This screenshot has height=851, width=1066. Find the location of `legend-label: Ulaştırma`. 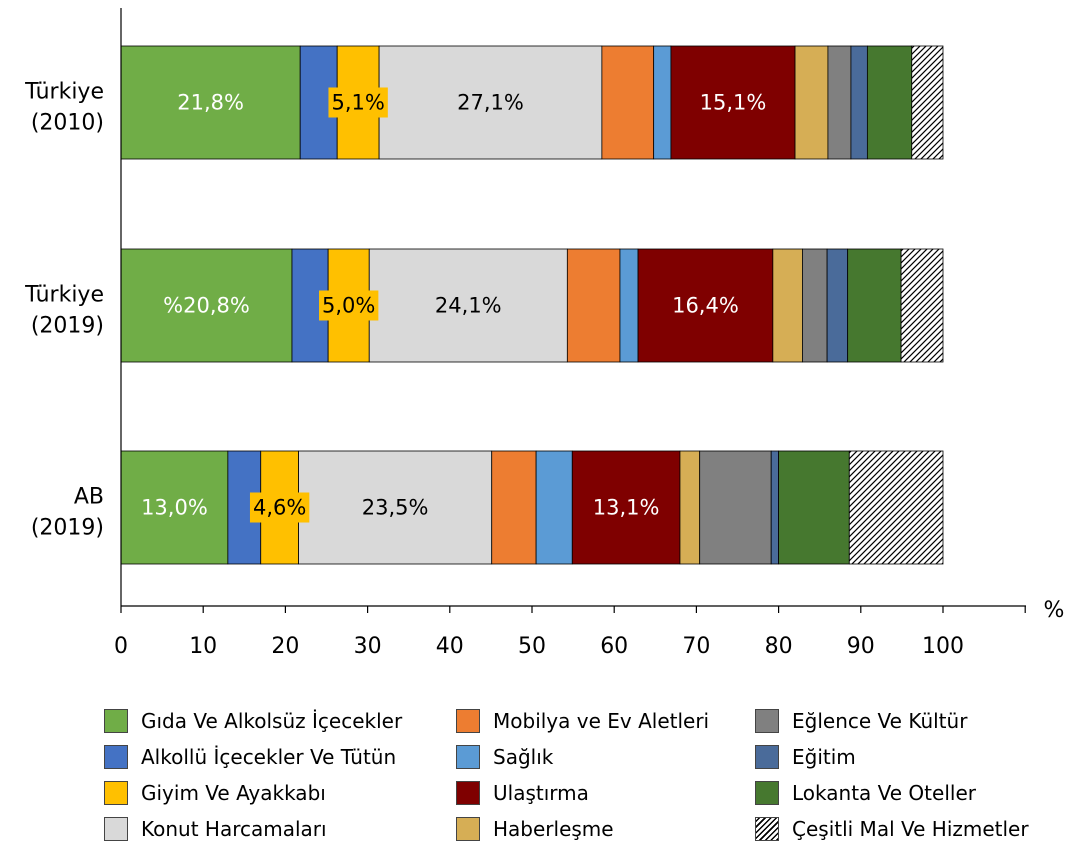

legend-label: Ulaştırma is located at coordinates (541, 793).